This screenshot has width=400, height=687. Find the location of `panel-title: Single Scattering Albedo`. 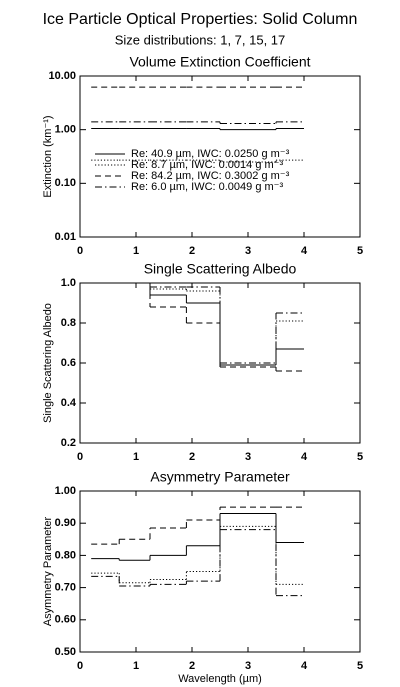

panel-title: Single Scattering Albedo is located at coordinates (220, 269).